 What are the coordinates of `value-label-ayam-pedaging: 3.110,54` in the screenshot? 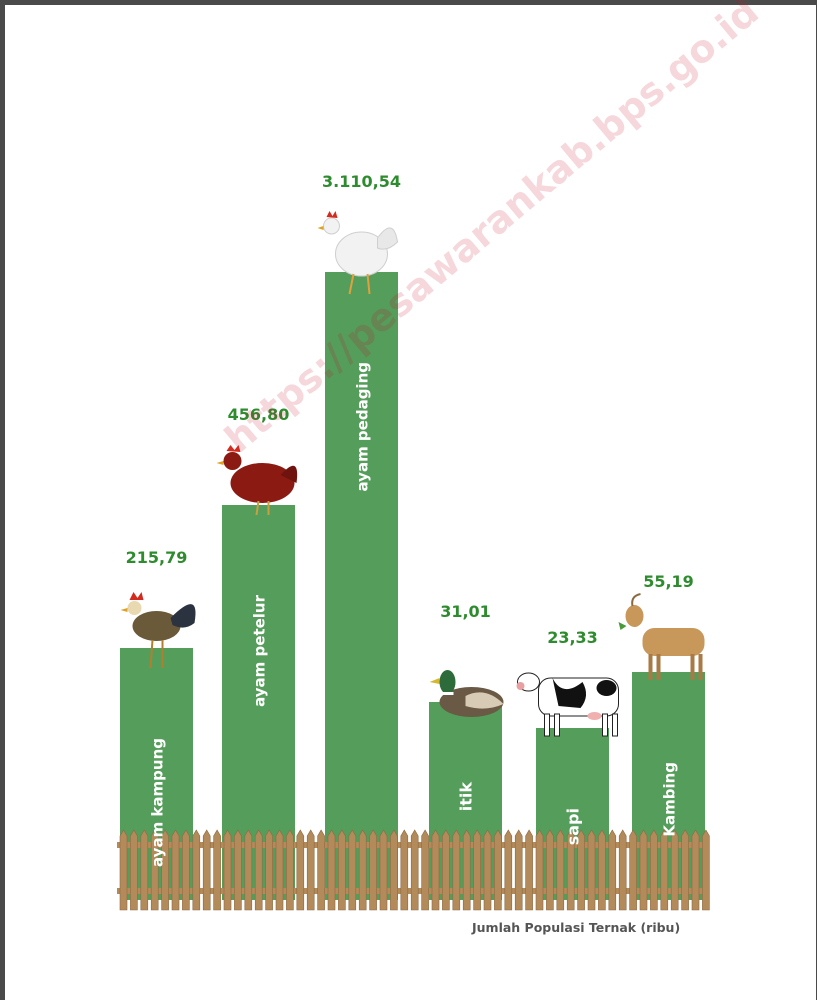 It's located at (361, 181).